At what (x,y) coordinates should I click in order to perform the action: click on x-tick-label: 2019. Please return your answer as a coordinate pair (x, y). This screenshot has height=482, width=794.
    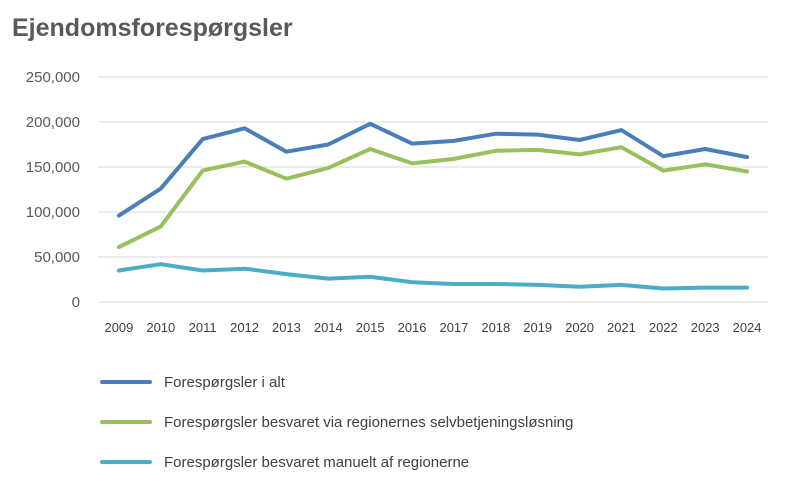
    Looking at the image, I should click on (537, 327).